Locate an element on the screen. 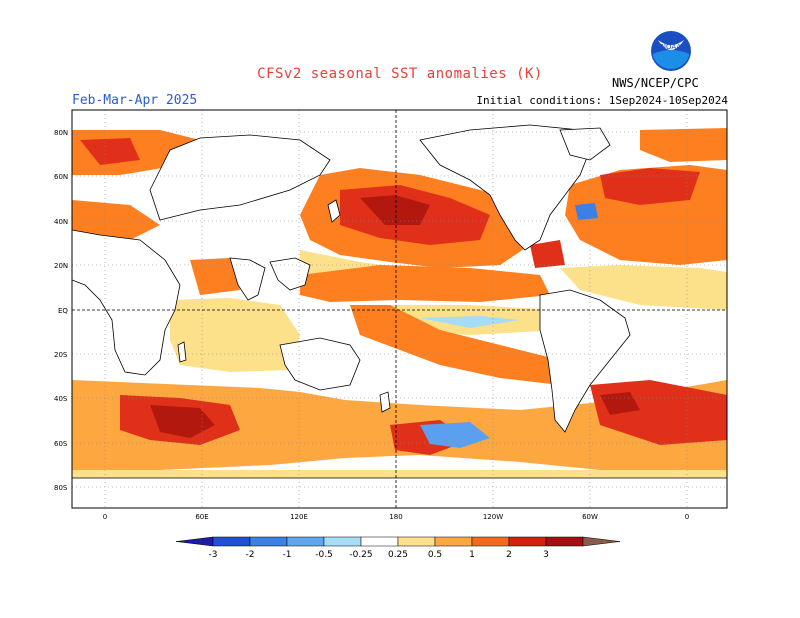 The width and height of the screenshot is (800, 618). anomaly-arctic-atl-red is located at coordinates (110, 151).